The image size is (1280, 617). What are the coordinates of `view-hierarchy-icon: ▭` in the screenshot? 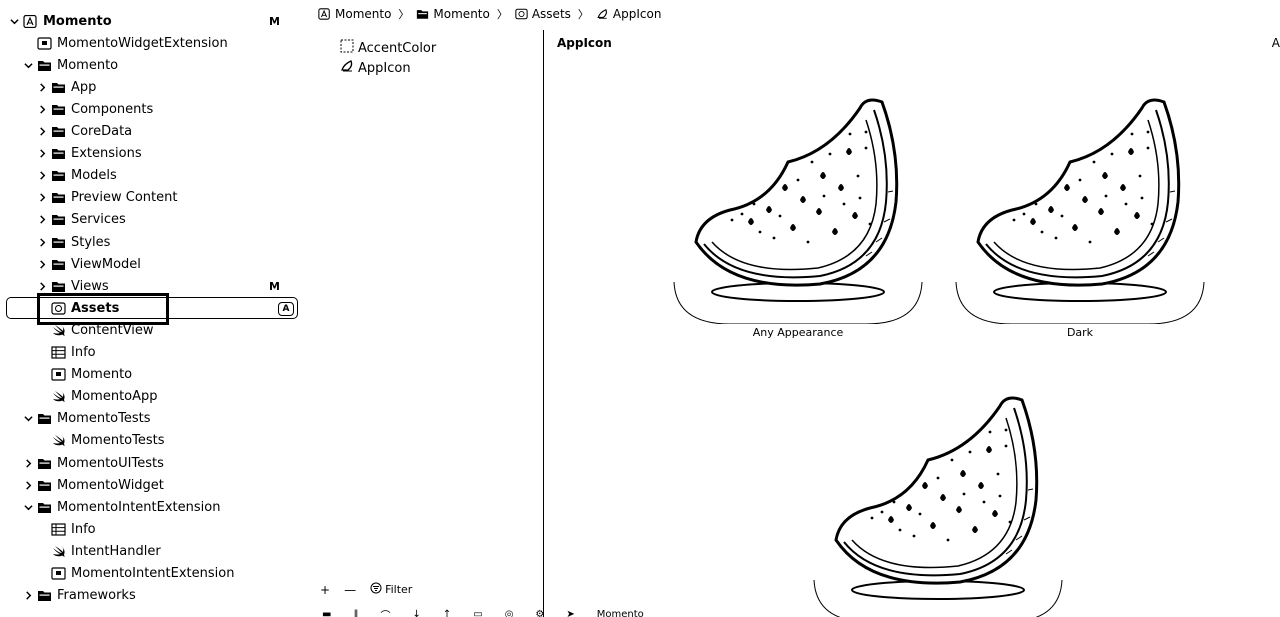 It's located at (478, 612).